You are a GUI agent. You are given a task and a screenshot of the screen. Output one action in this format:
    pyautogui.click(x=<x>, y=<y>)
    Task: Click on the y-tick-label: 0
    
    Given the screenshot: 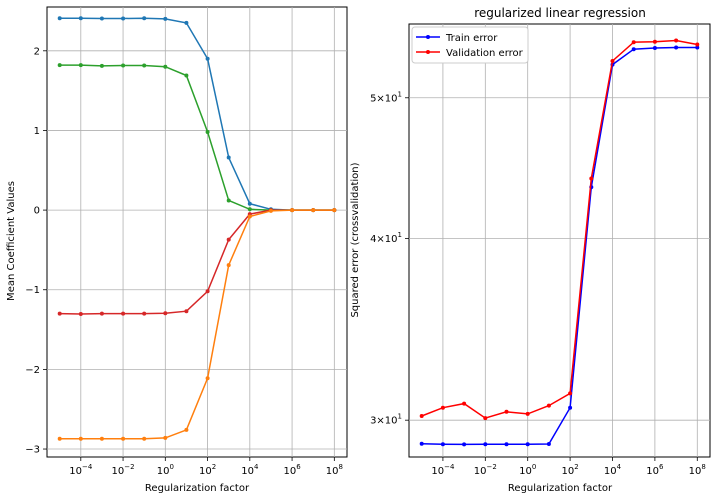 What is the action you would take?
    pyautogui.click(x=37, y=211)
    